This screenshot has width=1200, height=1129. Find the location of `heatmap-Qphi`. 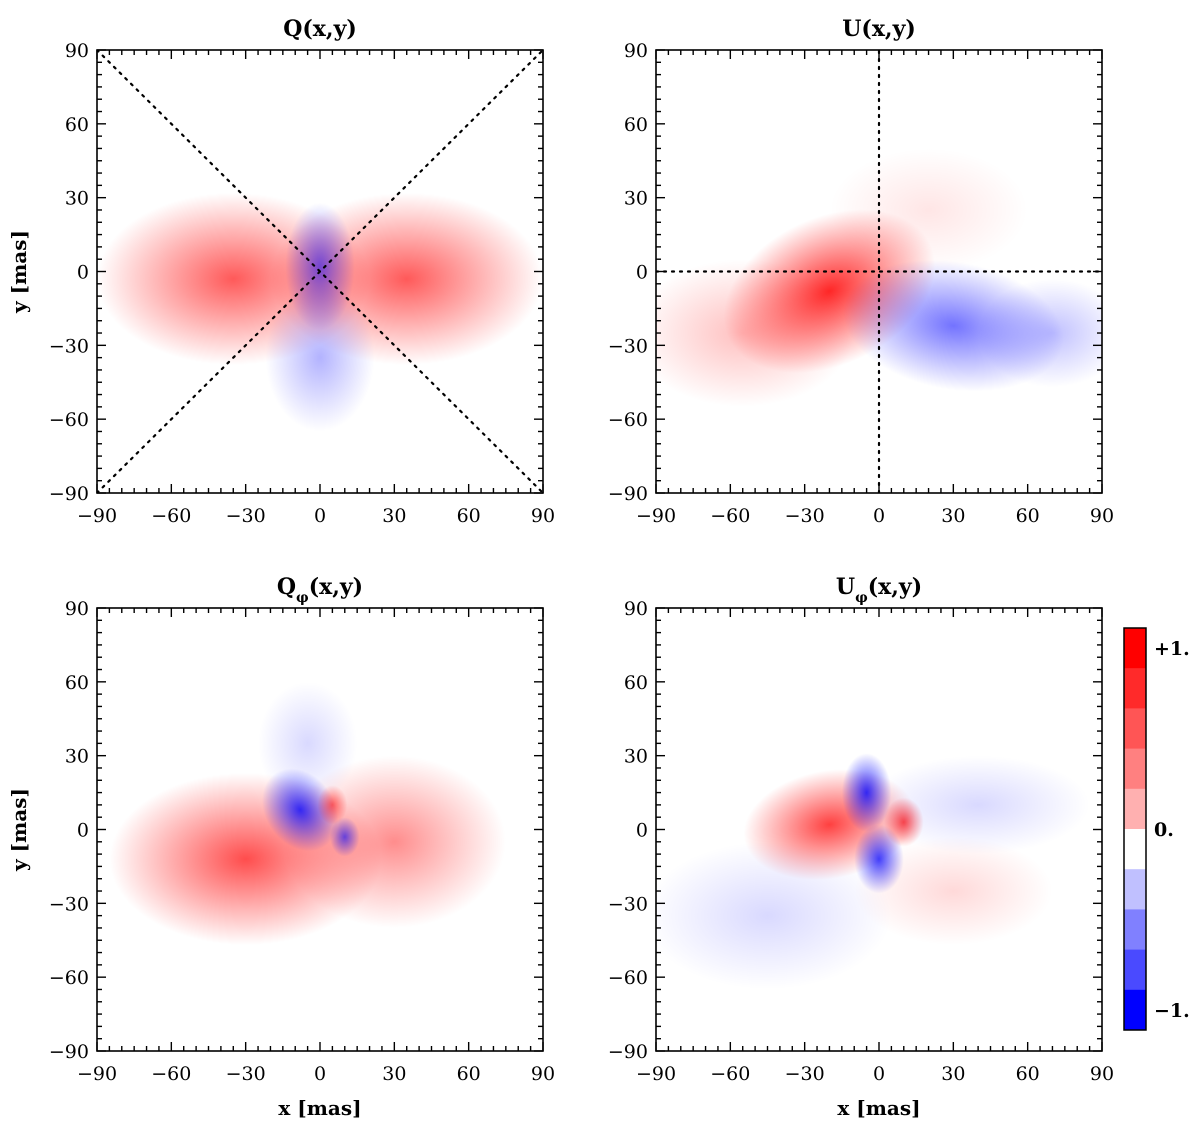

heatmap-Qphi is located at coordinates (307, 813).